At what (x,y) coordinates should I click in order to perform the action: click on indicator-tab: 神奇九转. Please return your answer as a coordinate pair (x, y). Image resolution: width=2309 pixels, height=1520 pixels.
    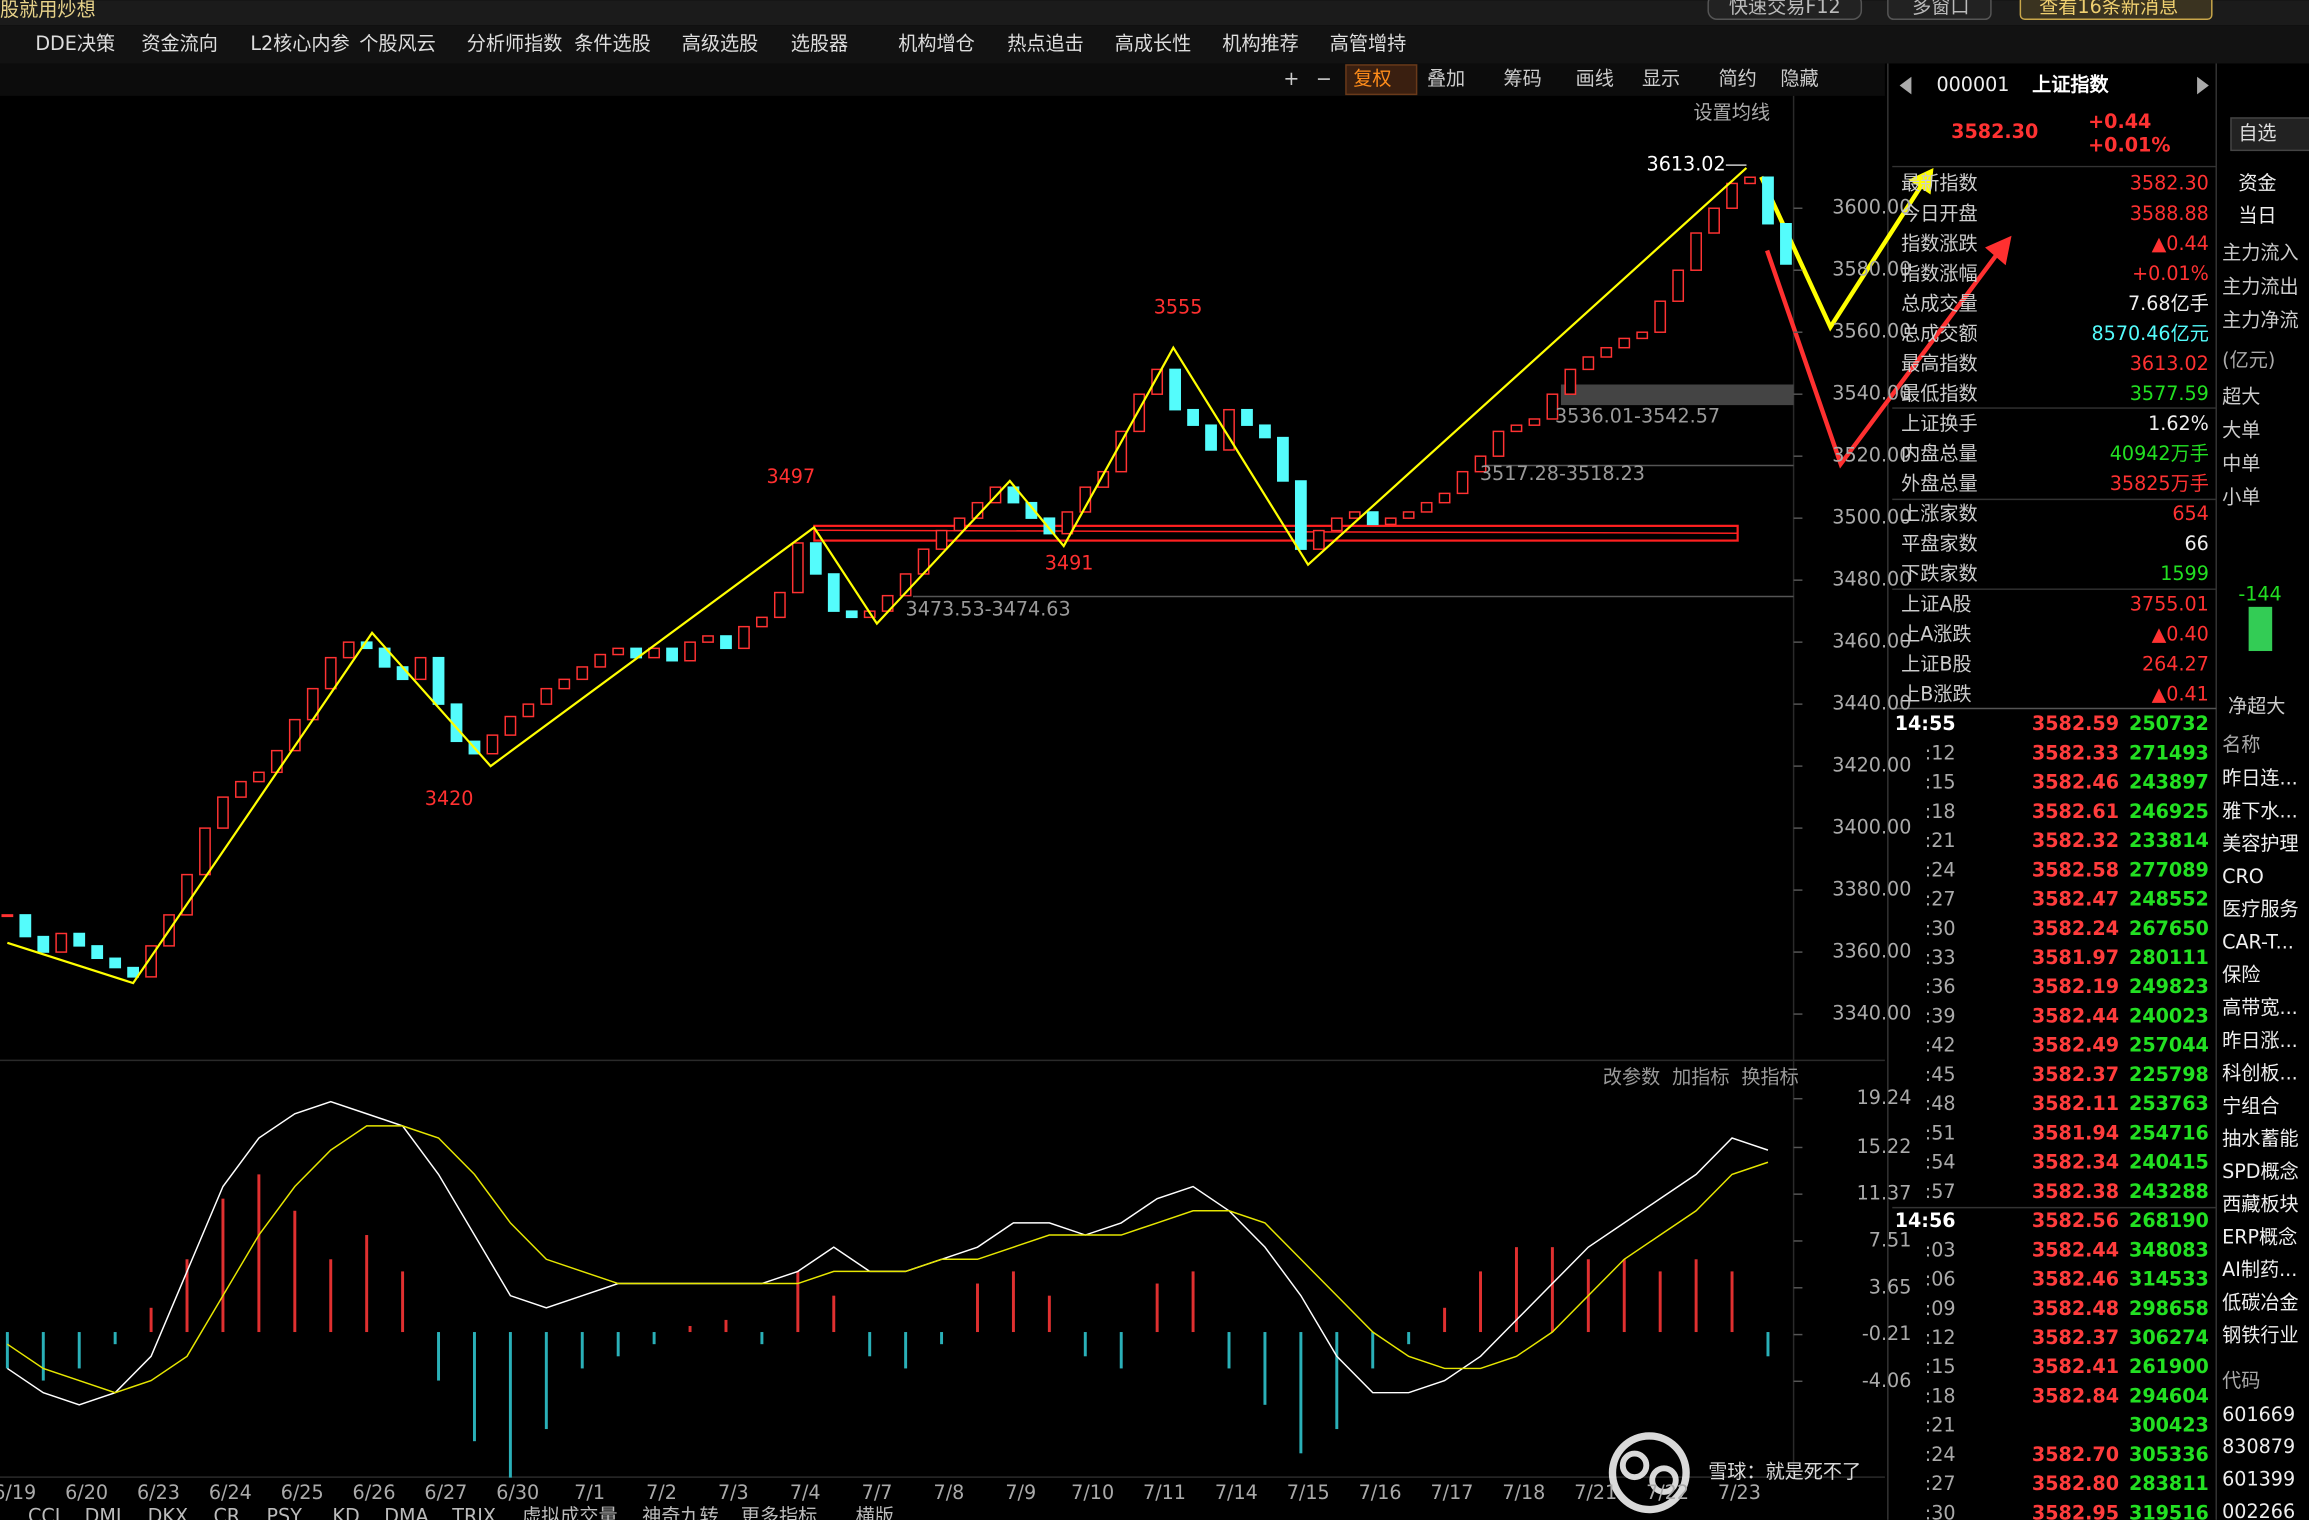
    Looking at the image, I should click on (680, 1512).